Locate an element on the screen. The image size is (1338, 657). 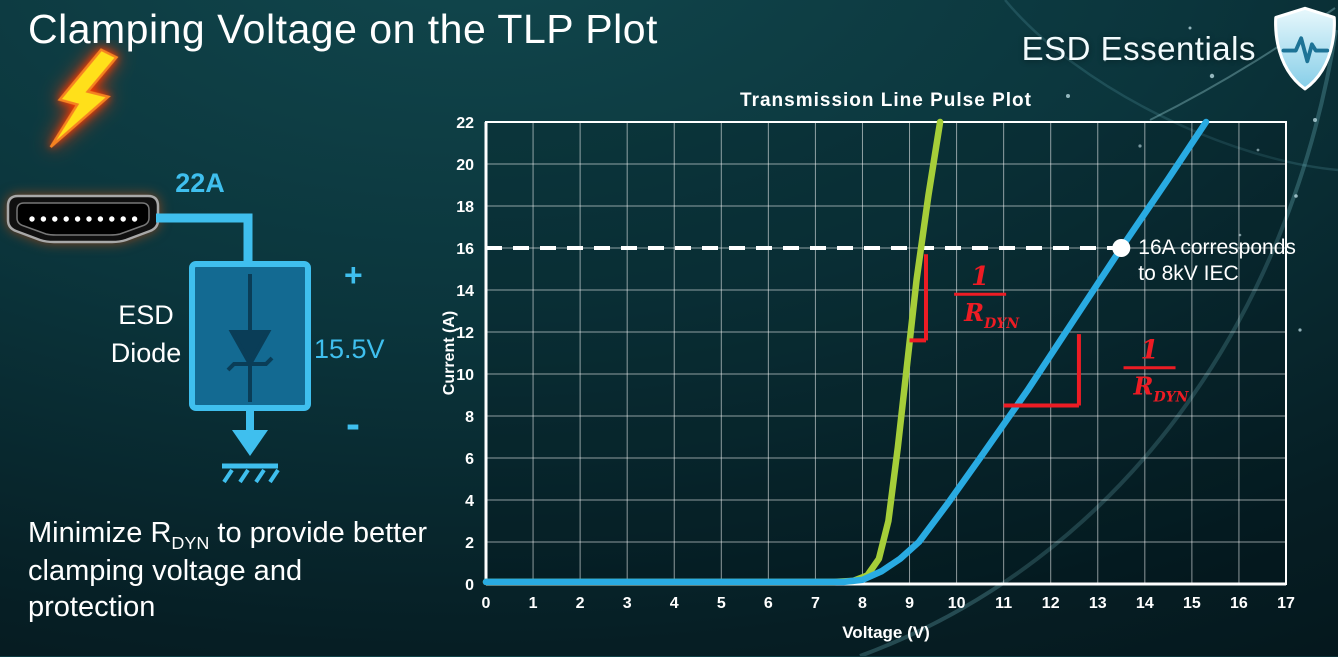
y-axis-label: Current (A) is located at coordinates (449, 353).